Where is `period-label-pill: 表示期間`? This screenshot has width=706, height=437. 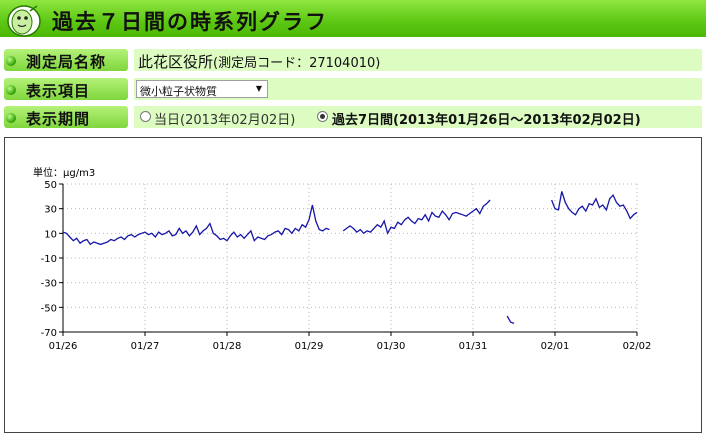
period-label-pill: 表示期間 is located at coordinates (66, 117).